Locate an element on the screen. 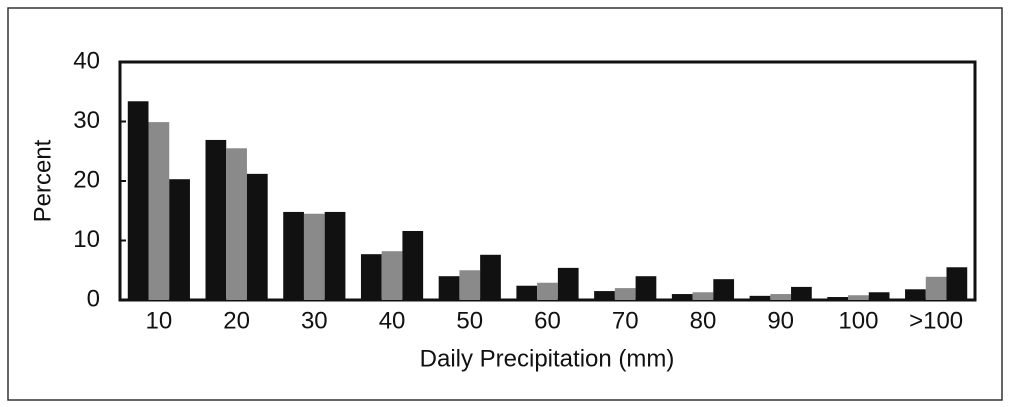 The width and height of the screenshot is (1010, 407). x-tick-label: 100 is located at coordinates (858, 320).